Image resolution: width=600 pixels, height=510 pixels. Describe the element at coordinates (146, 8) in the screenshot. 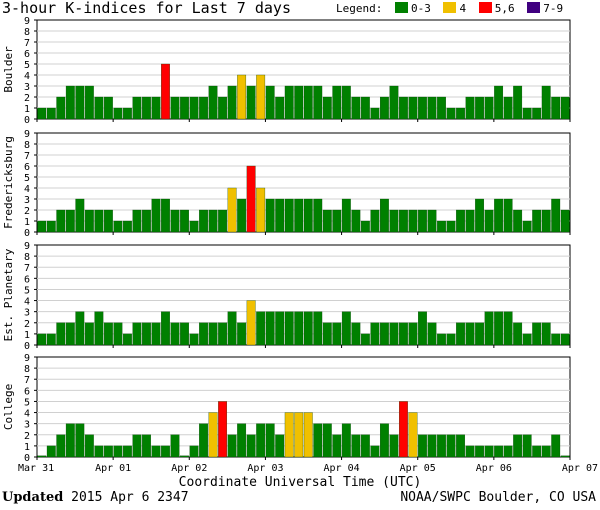

I see `chart-title: 3-hour K-indices for Last 7 days` at that location.